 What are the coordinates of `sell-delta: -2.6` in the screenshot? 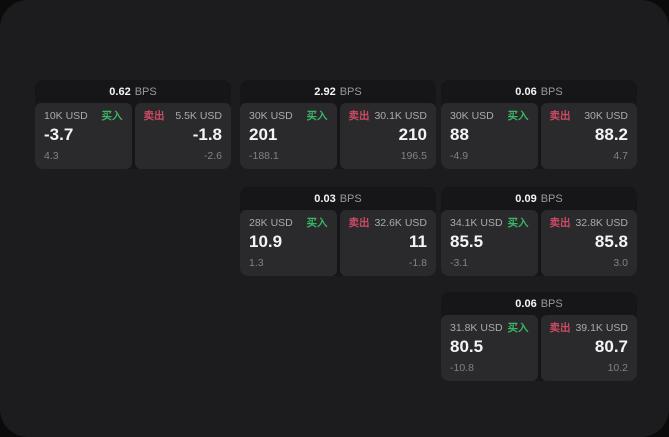 It's located at (212, 156).